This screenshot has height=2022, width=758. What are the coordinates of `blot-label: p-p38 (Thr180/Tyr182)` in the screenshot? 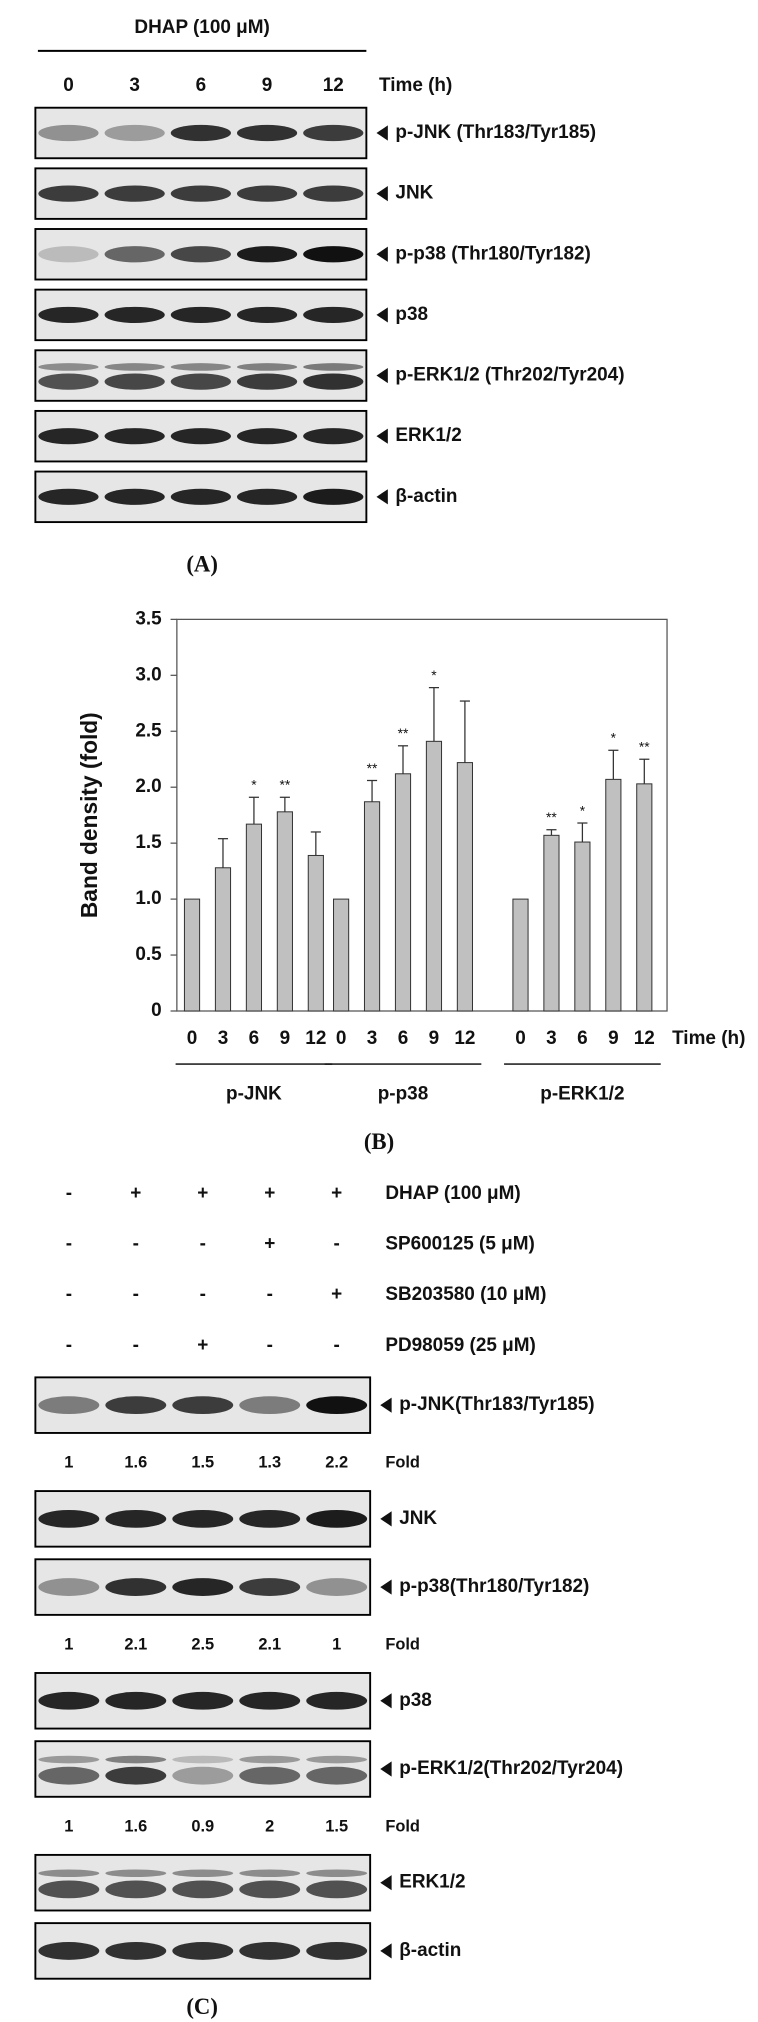 It's located at (492, 253).